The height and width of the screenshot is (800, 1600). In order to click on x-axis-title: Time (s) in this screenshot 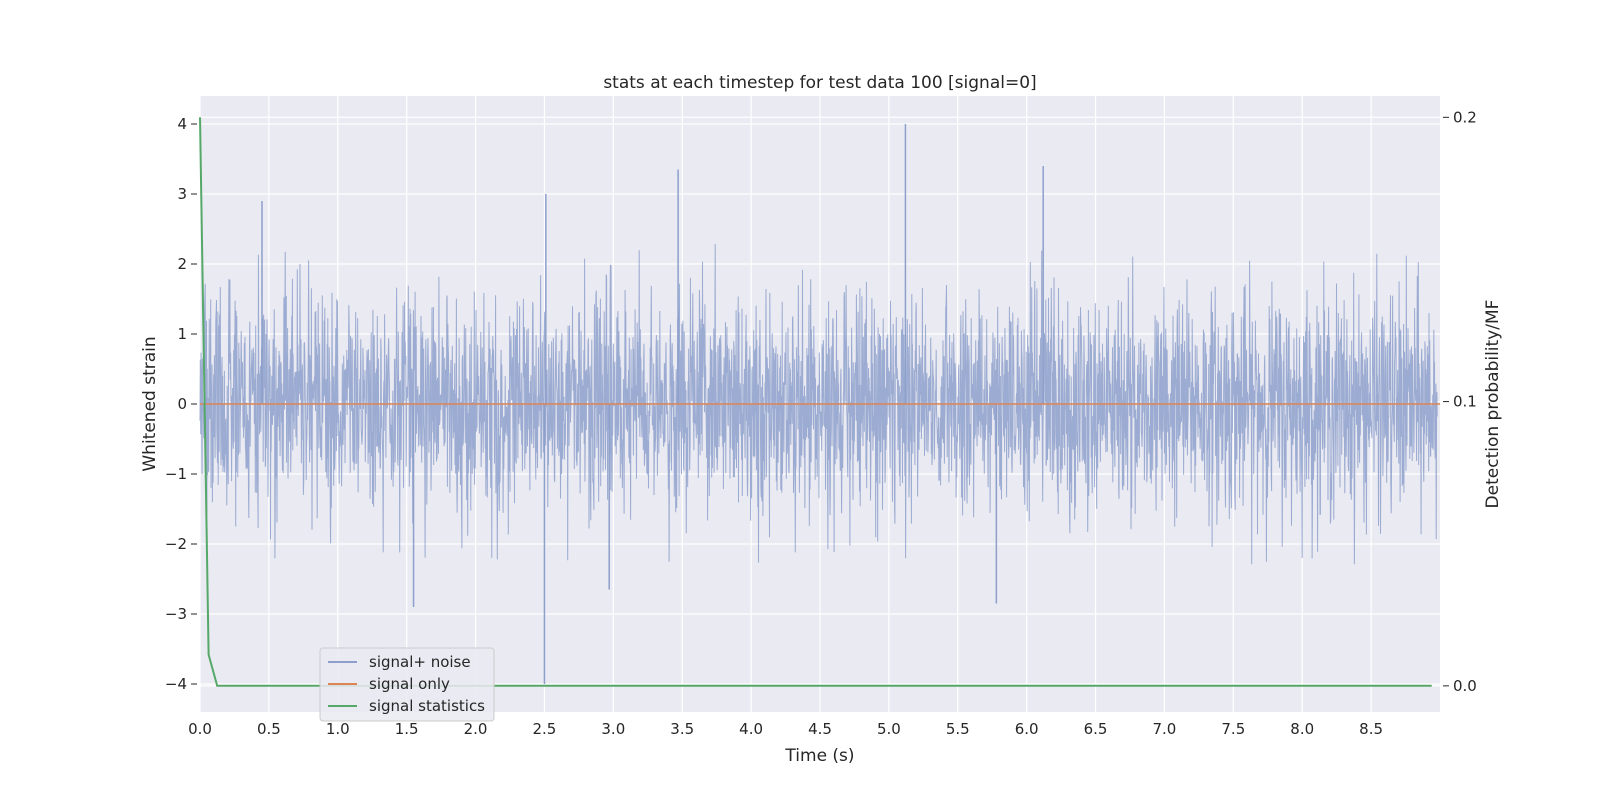, I will do `click(819, 756)`.